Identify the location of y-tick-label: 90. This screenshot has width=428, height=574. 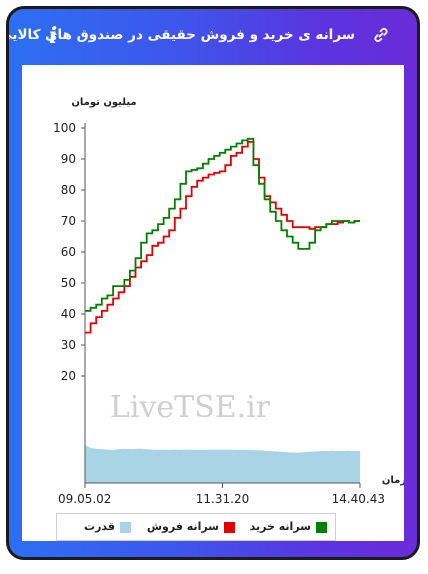
(68, 159).